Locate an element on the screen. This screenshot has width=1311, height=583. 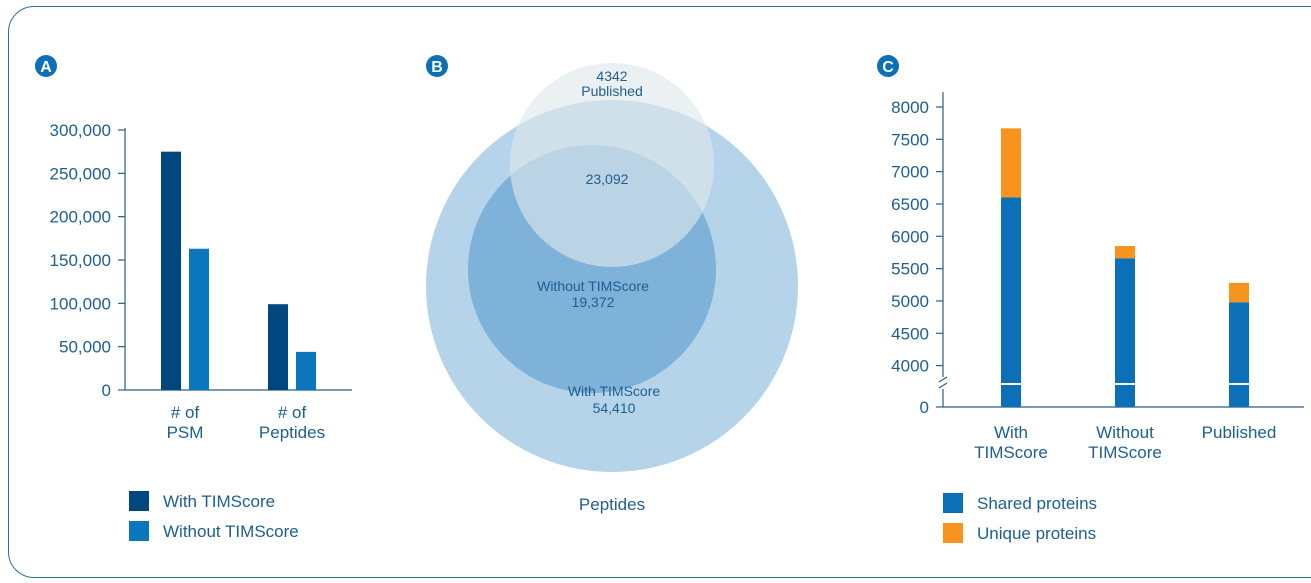
a-legend-label: With TIMScore is located at coordinates (219, 501).